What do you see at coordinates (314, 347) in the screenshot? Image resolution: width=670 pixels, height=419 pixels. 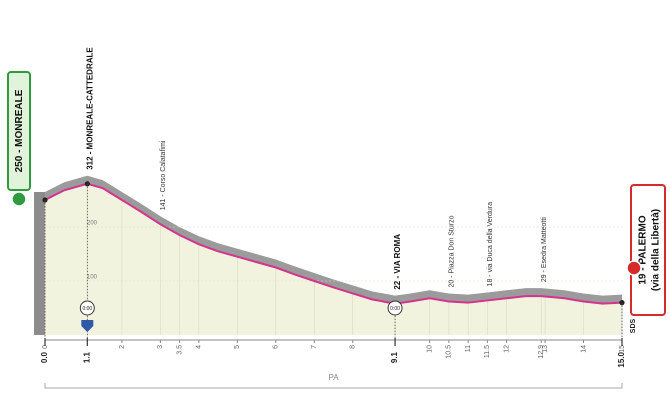 I see `x-tick-label: 7` at bounding box center [314, 347].